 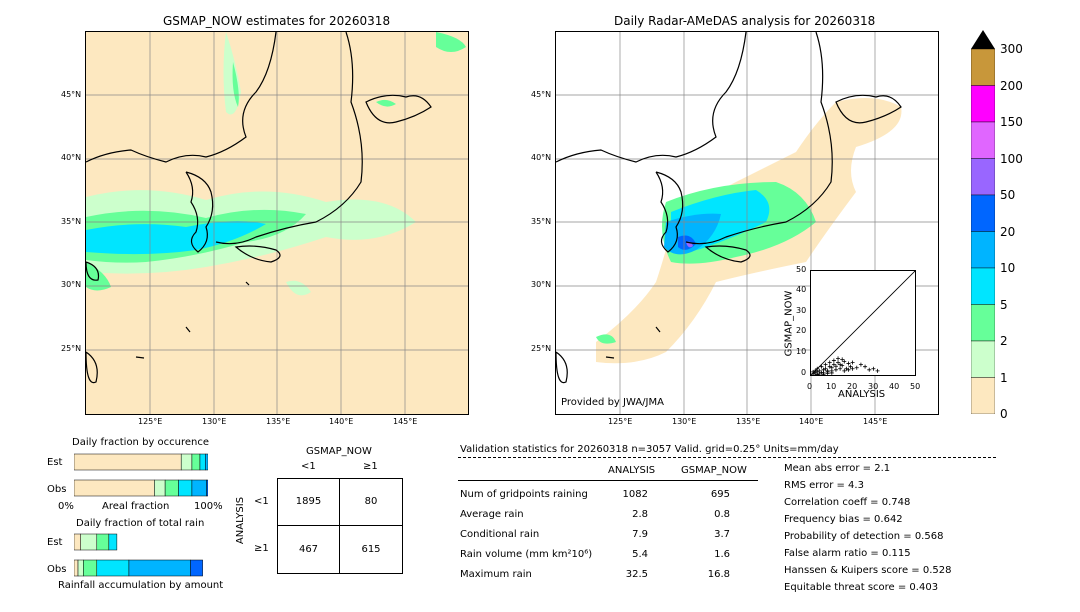 I want to click on right-lon-125: 125°E, so click(x=620, y=421).